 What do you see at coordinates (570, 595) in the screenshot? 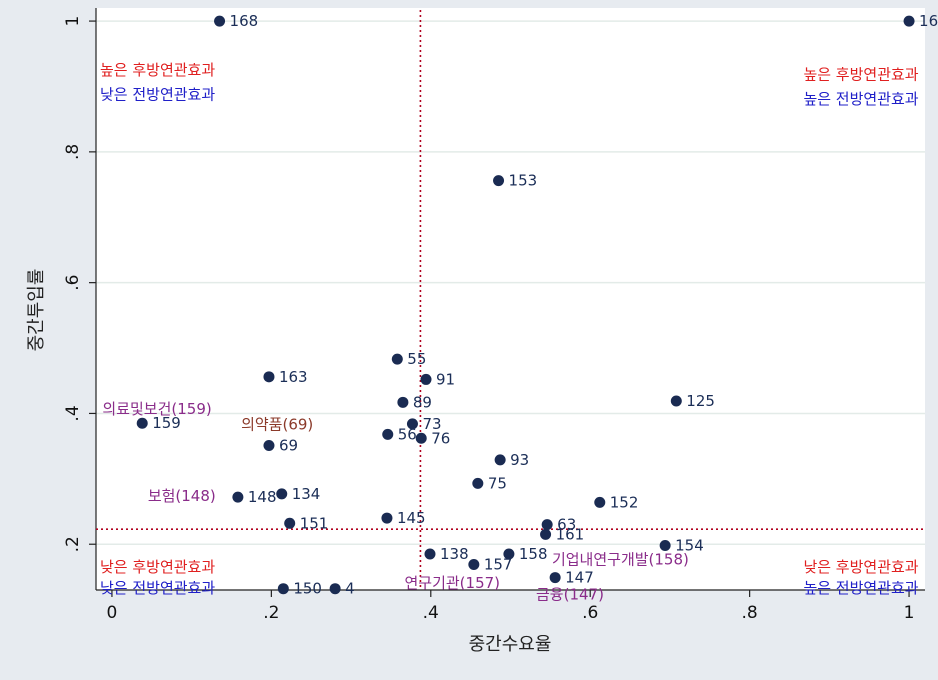
I see `point-annotation: 금융(147)` at bounding box center [570, 595].